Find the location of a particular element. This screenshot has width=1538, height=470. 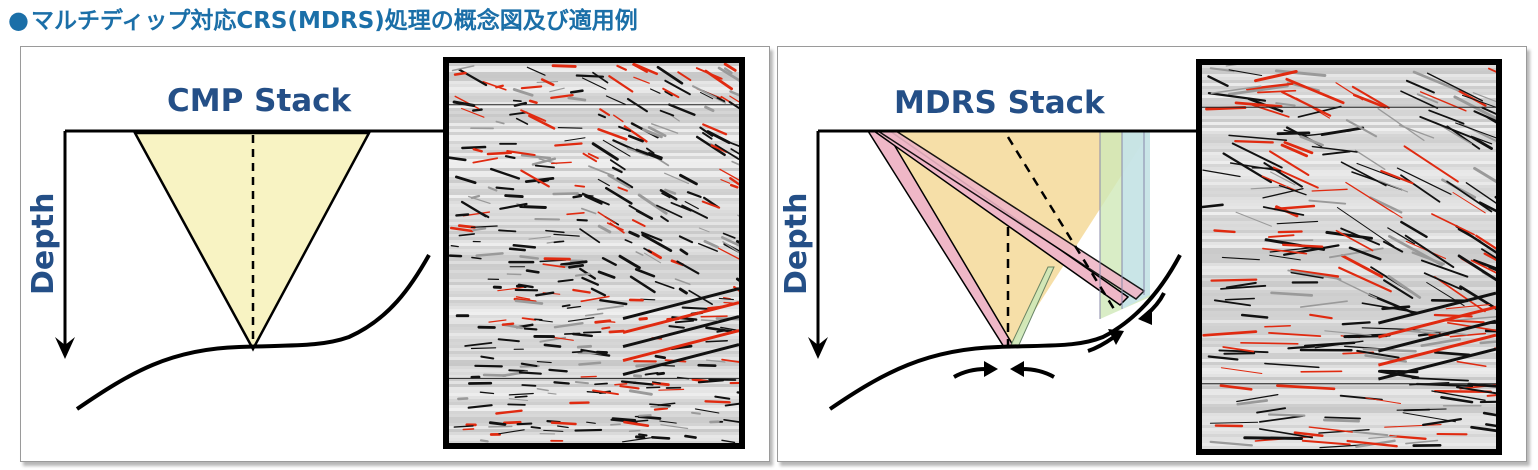

page-title: ●マルチディップ対応CRS(MDRS)処理の概念図及び適用例 is located at coordinates (323, 20).